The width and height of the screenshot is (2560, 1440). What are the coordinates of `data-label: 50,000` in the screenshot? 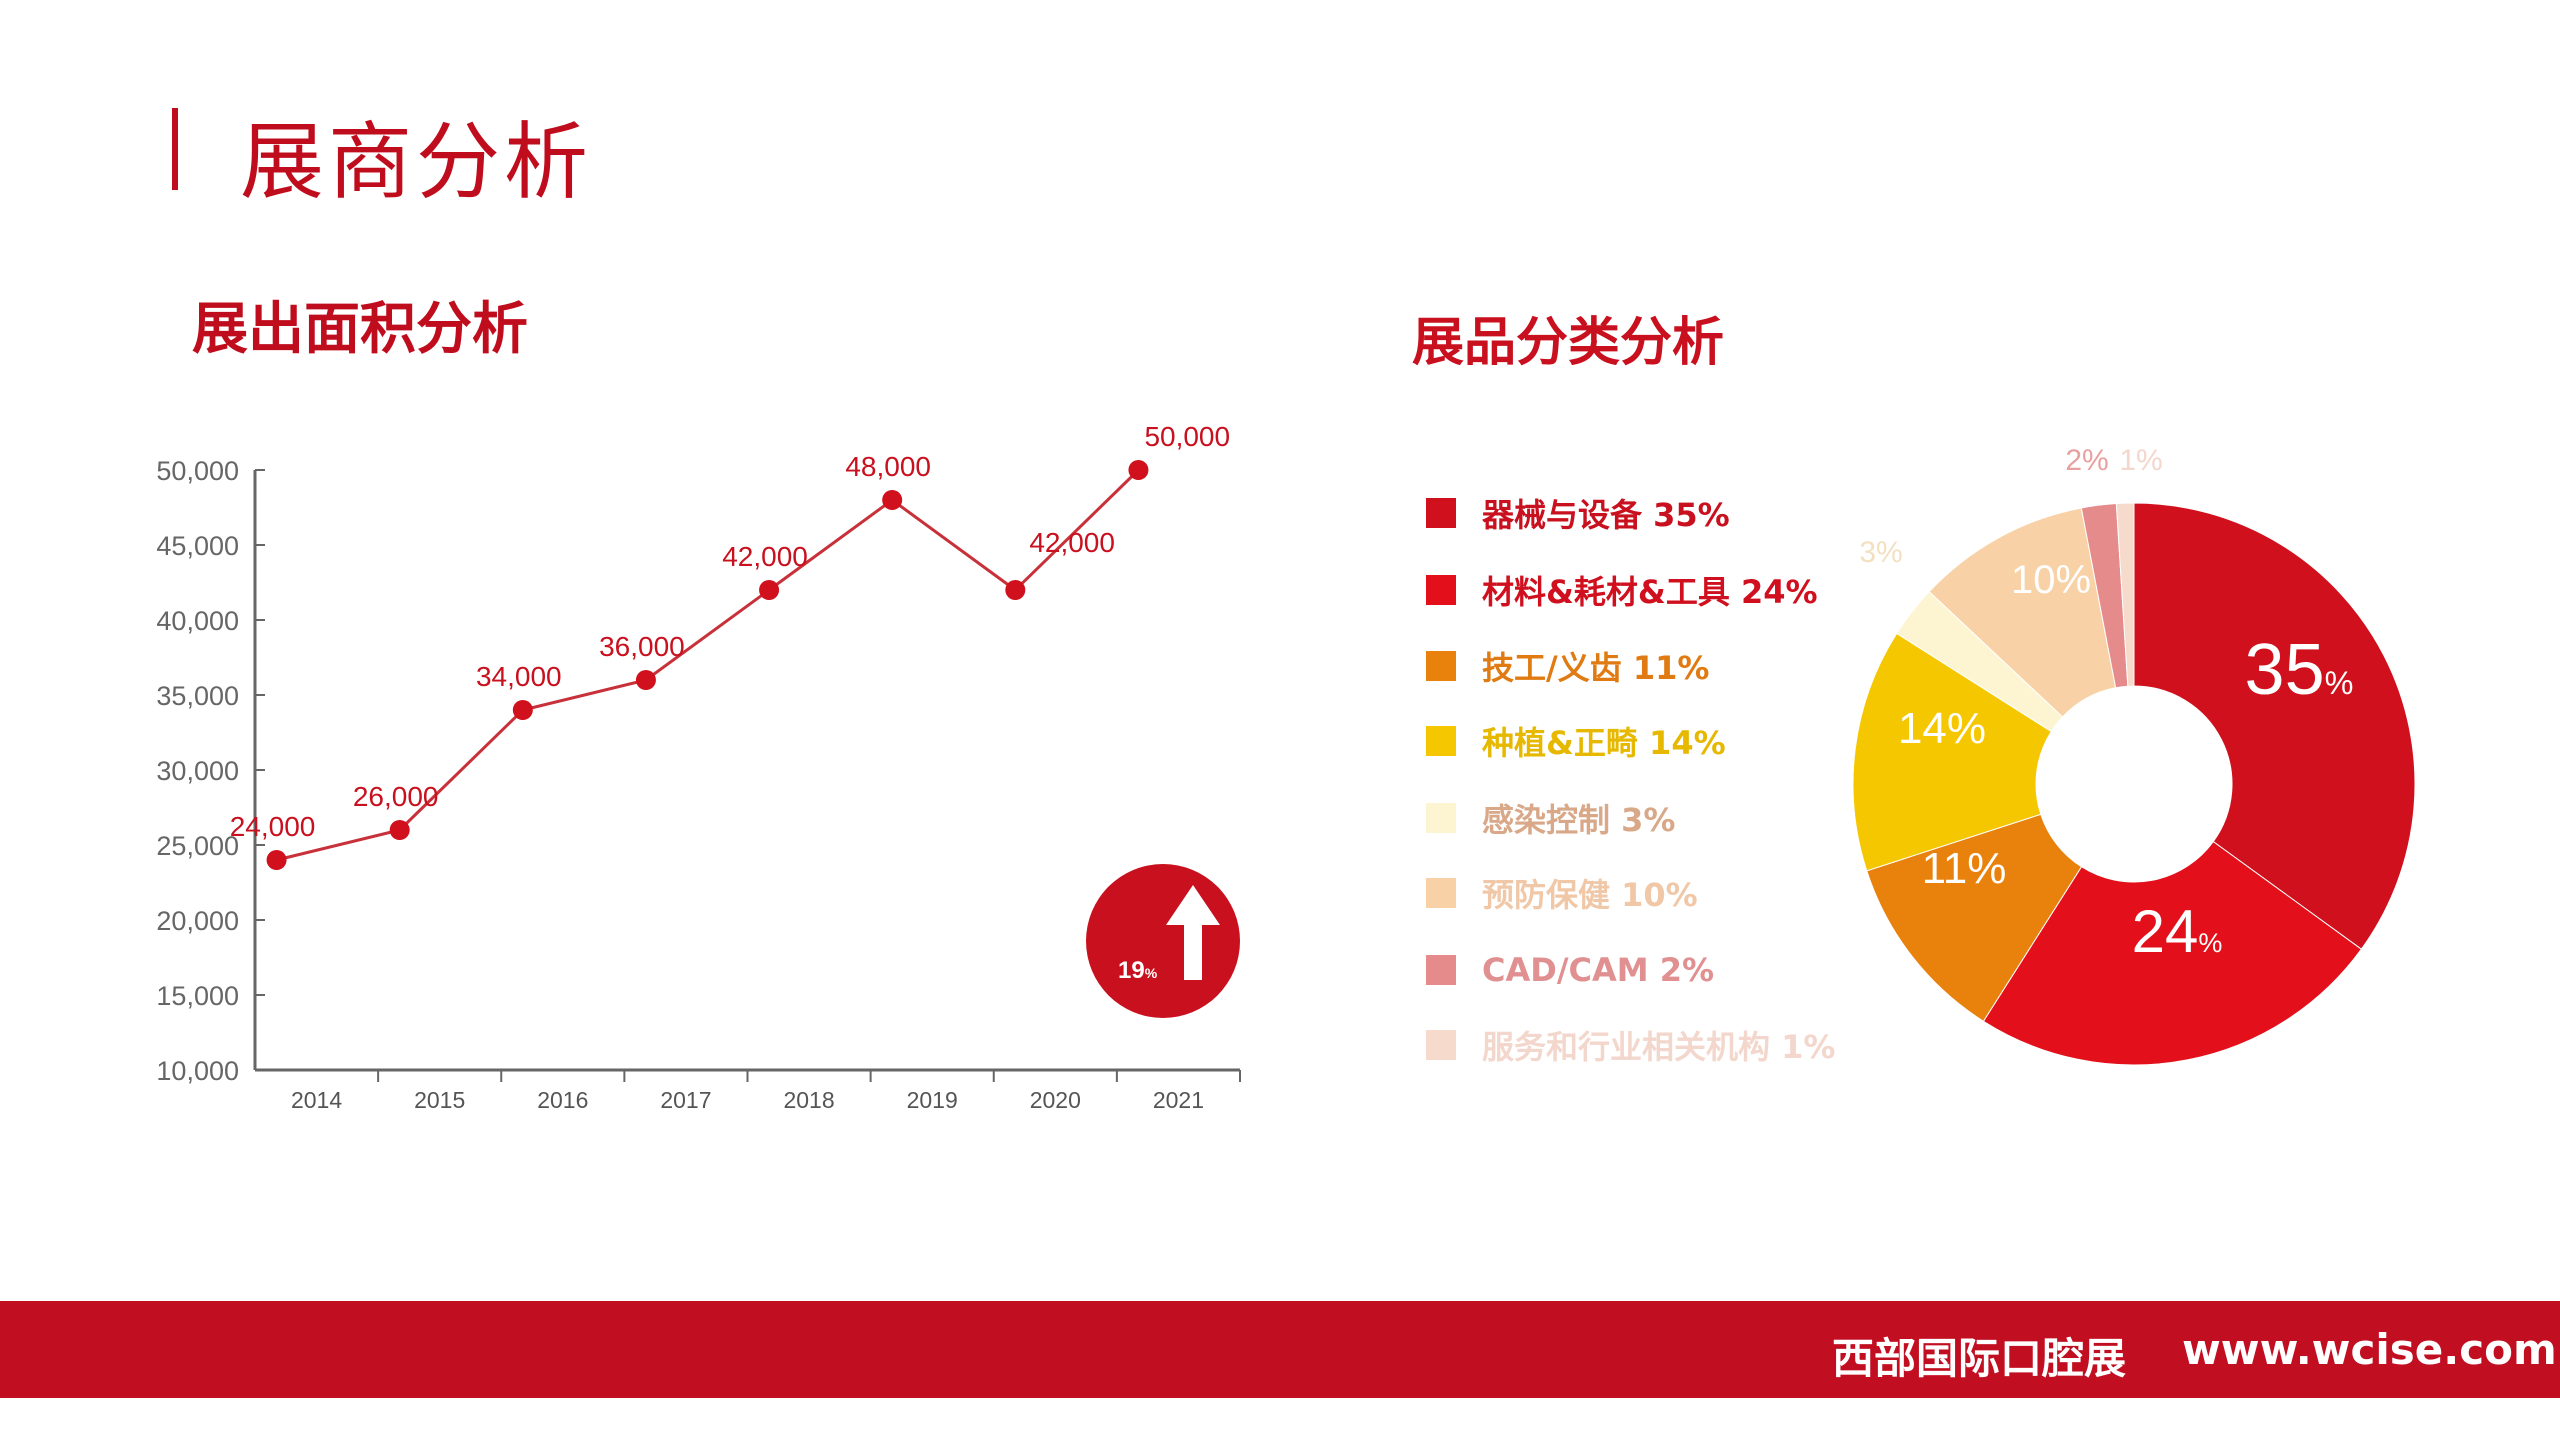 It's located at (1187, 436).